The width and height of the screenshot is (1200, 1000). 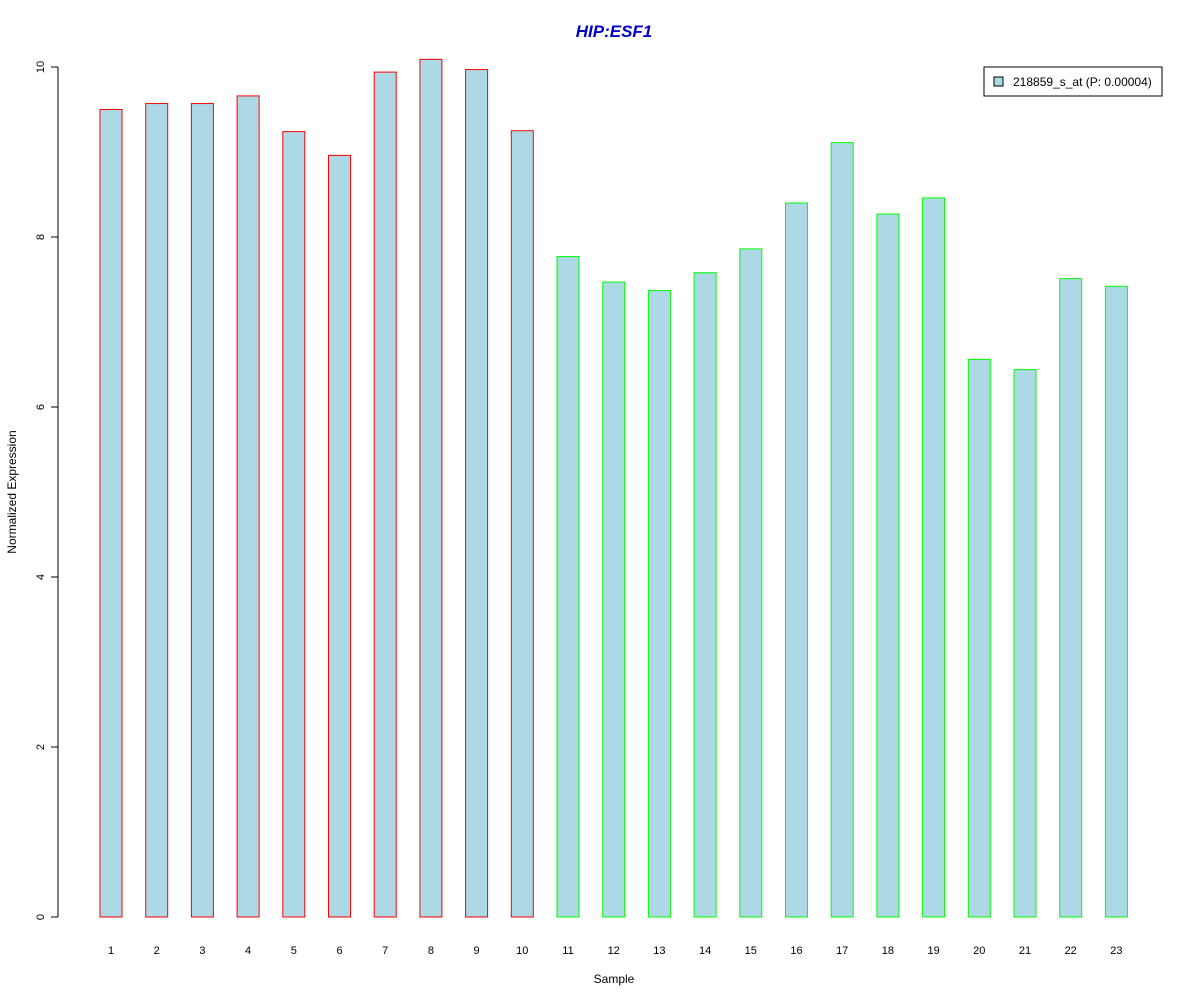 What do you see at coordinates (248, 951) in the screenshot?
I see `x-tick-label: 4` at bounding box center [248, 951].